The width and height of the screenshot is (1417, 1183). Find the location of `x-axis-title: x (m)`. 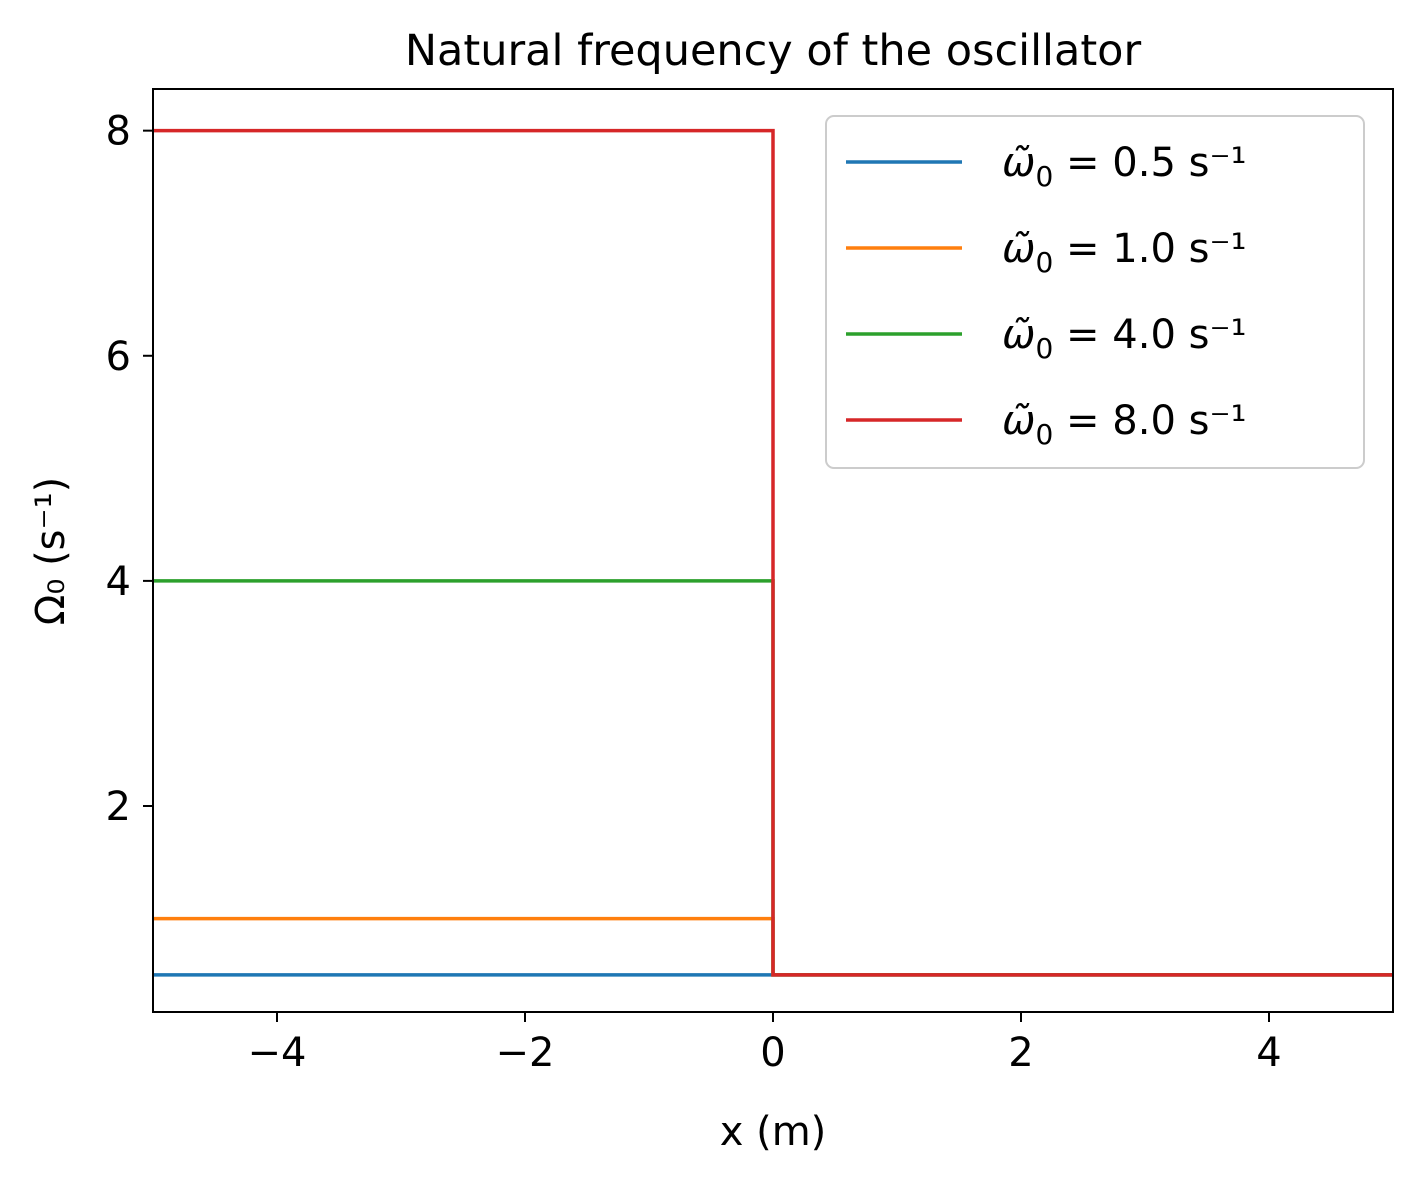

x-axis-title: x (m) is located at coordinates (773, 1132).